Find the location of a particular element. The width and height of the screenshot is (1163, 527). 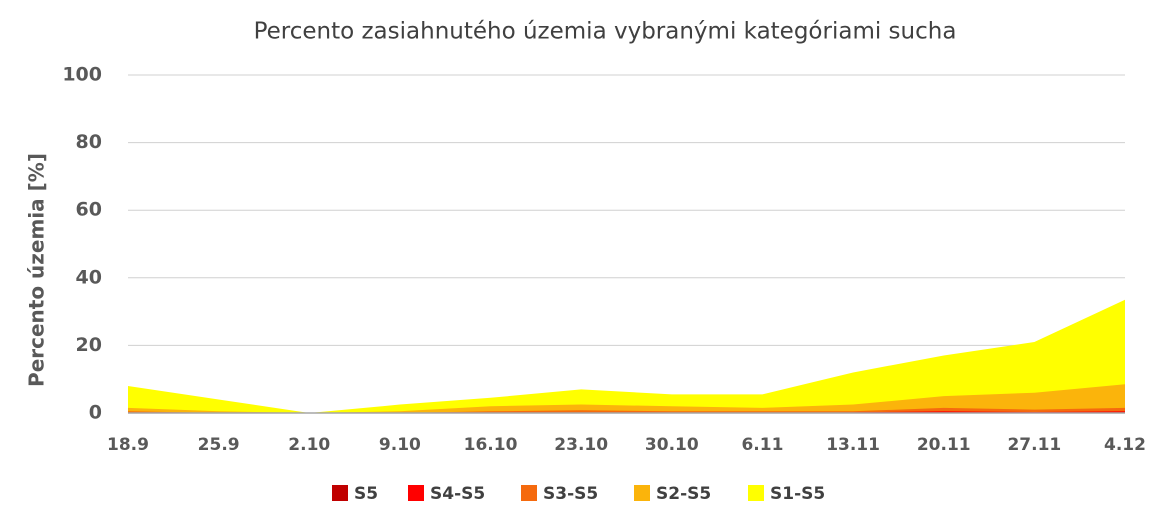

x-tick-label: 4.12 is located at coordinates (1125, 445).